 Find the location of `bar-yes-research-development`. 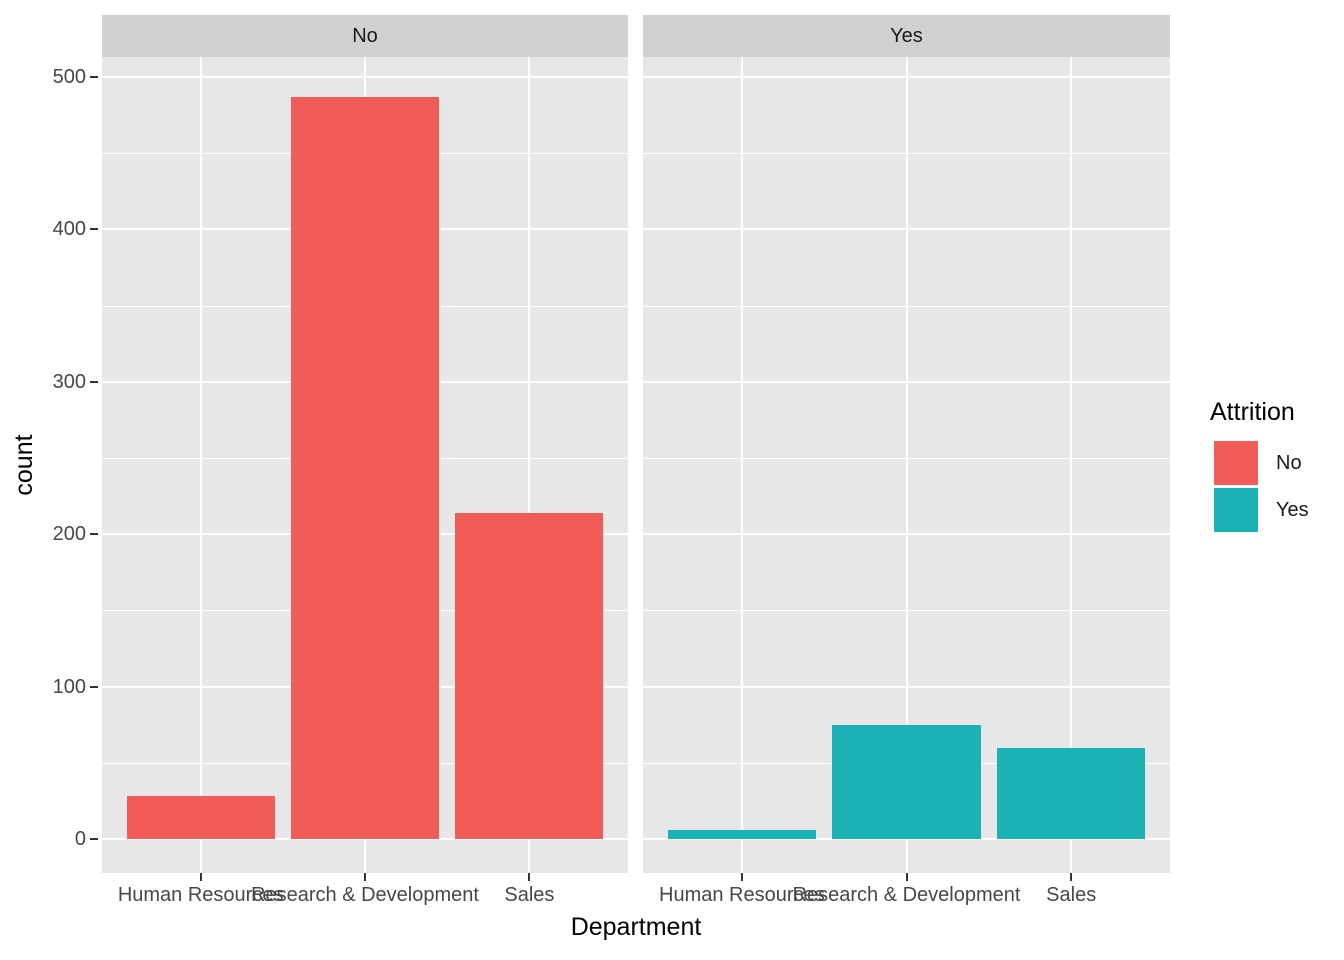

bar-yes-research-development is located at coordinates (906, 781).